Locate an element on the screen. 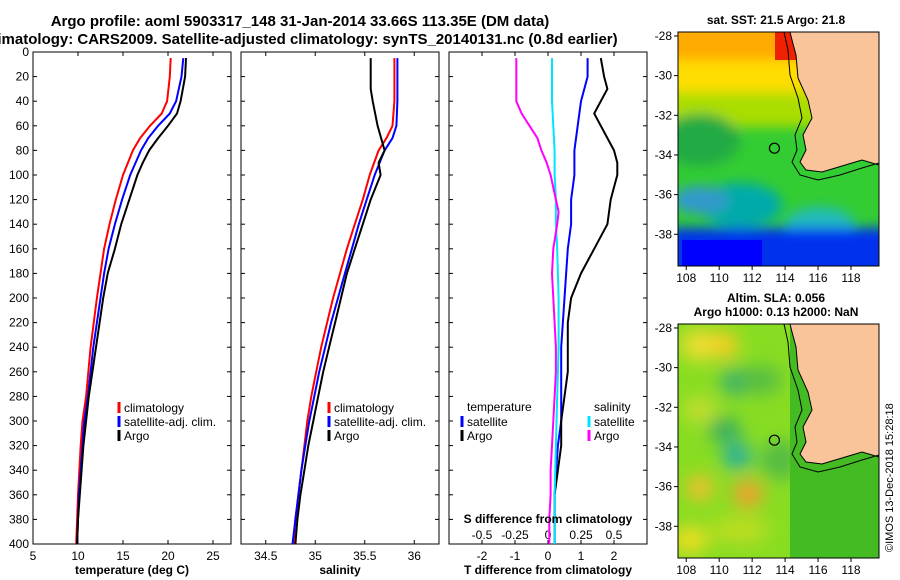 Image resolution: width=900 pixels, height=580 pixels. temperature-legend: climatology satellite-adj. clim. Argo is located at coordinates (166, 422).